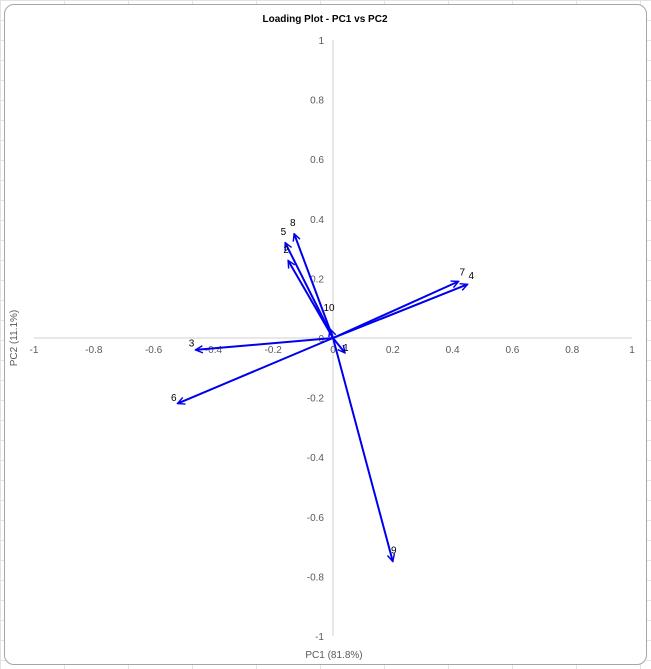  Describe the element at coordinates (316, 399) in the screenshot. I see `y-tick-label: -0.2` at that location.